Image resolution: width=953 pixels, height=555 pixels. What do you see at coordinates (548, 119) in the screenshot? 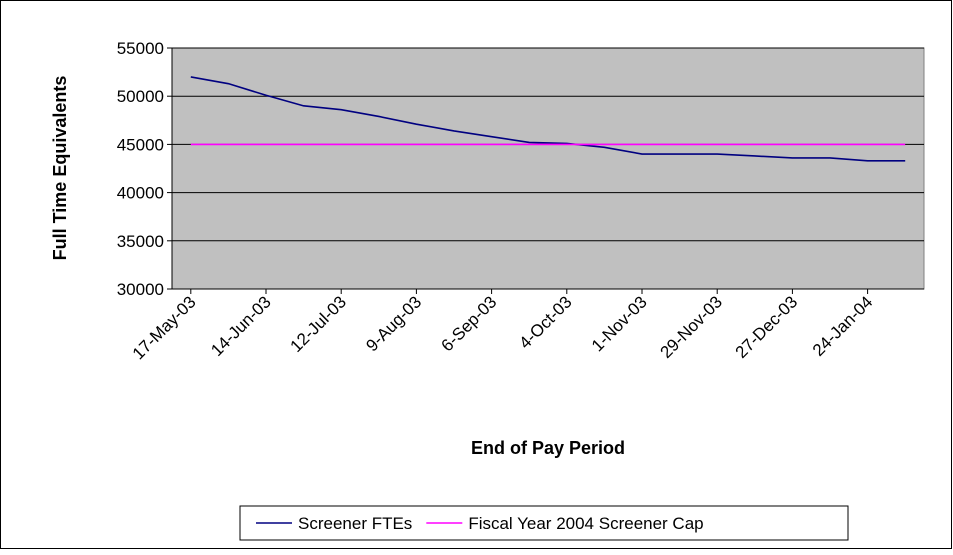
I see `series-line` at bounding box center [548, 119].